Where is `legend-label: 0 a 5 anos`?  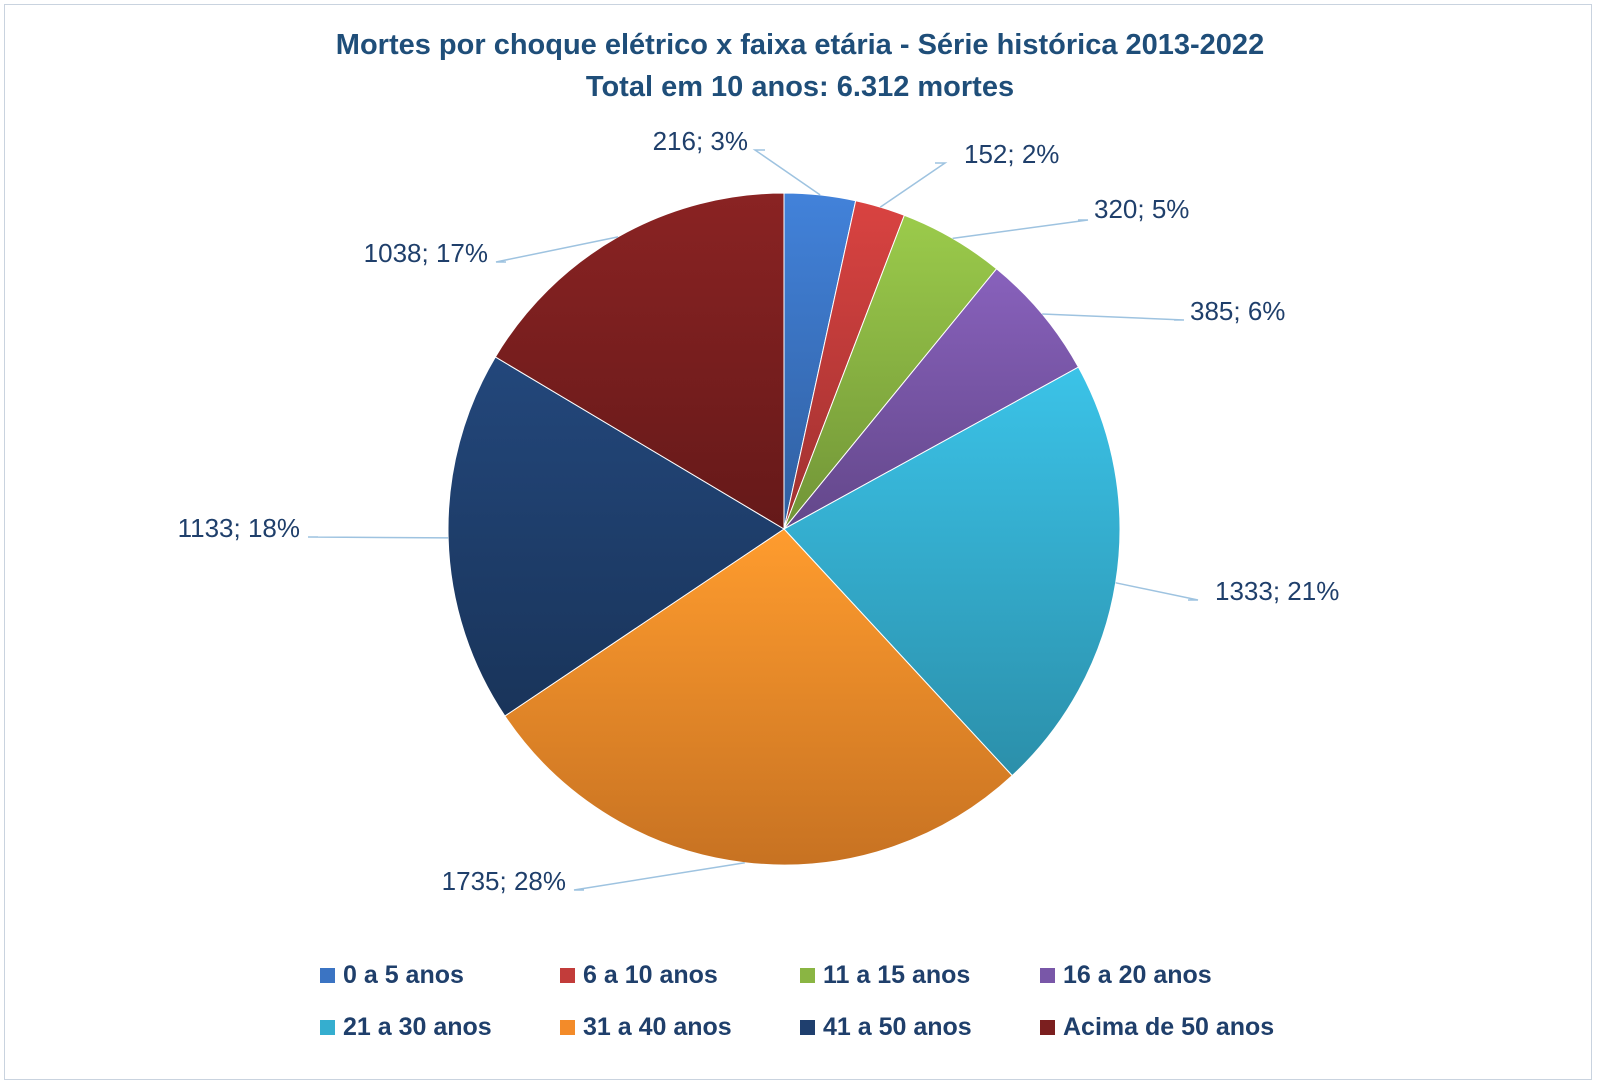
legend-label: 0 a 5 anos is located at coordinates (403, 975).